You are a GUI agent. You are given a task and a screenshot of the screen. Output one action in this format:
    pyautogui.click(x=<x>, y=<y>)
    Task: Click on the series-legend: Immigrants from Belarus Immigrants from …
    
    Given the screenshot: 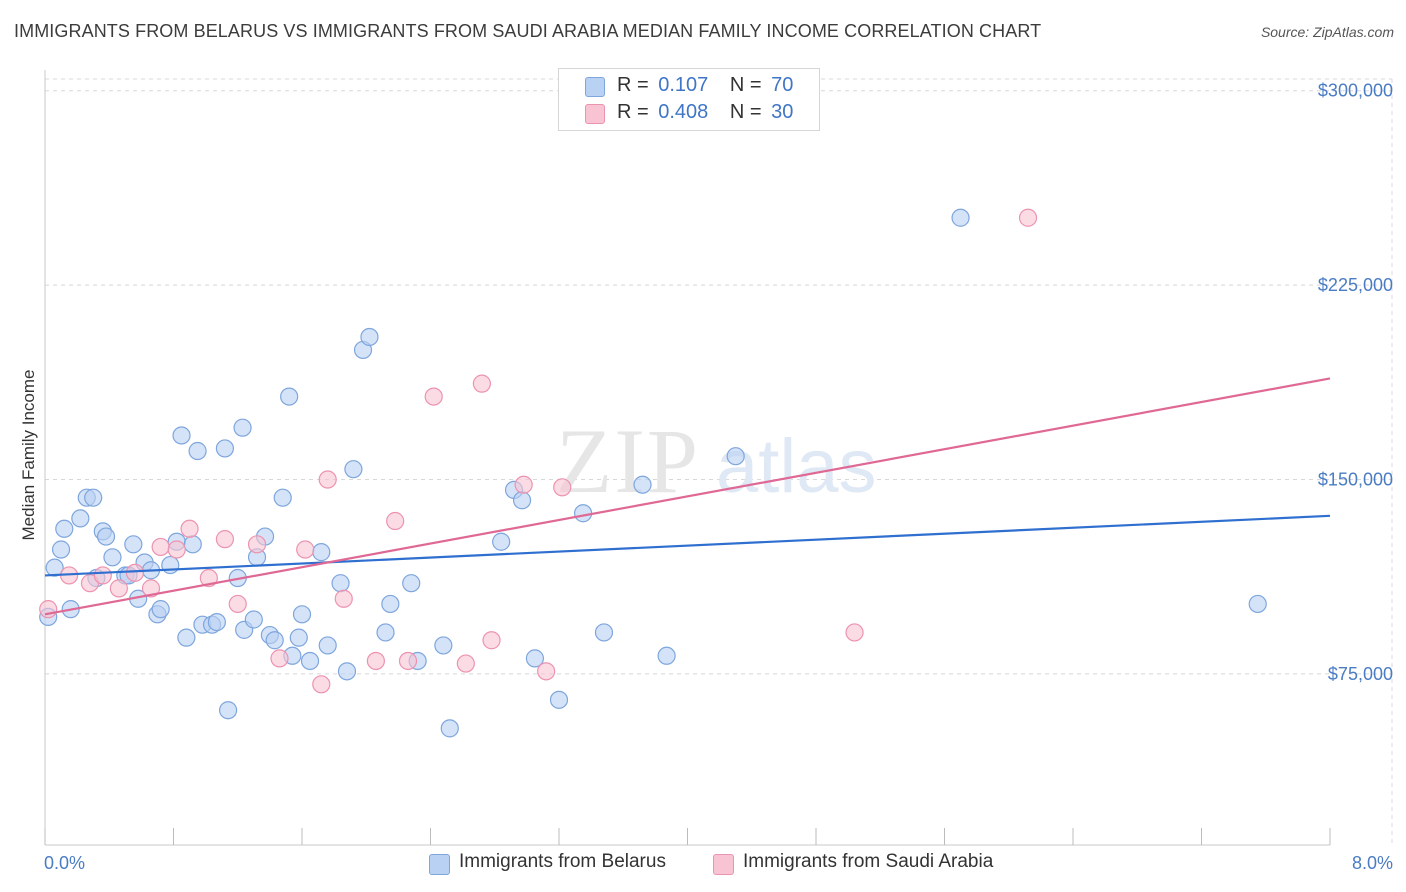 What is the action you would take?
    pyautogui.click(x=703, y=864)
    